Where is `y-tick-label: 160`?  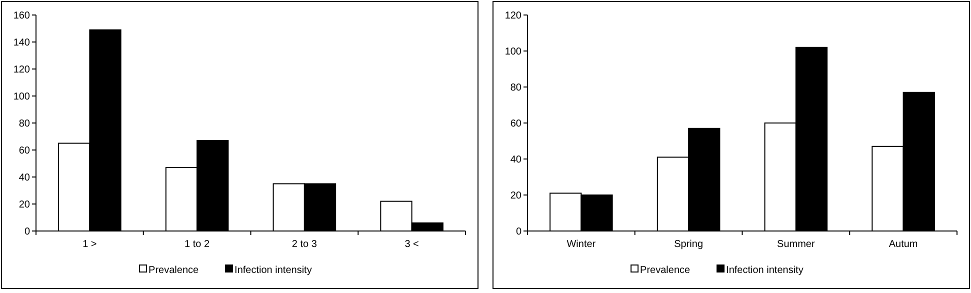 y-tick-label: 160 is located at coordinates (21, 16).